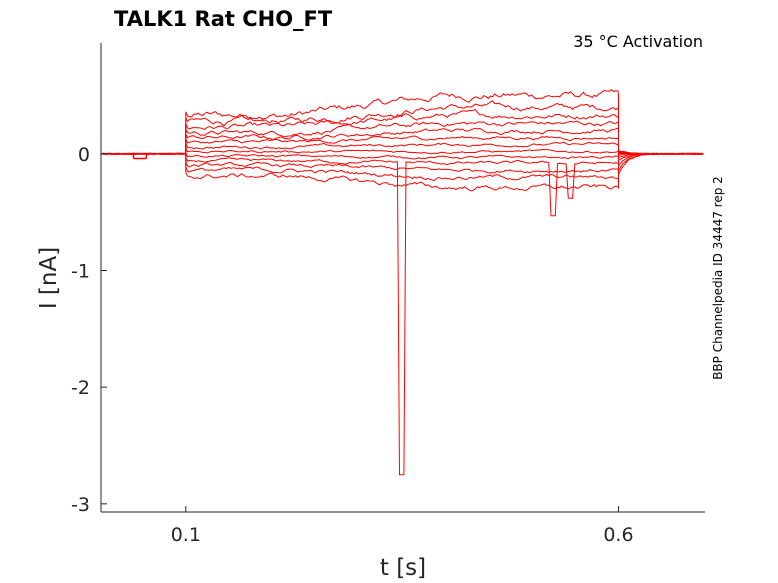 The width and height of the screenshot is (778, 583). Describe the element at coordinates (638, 41) in the screenshot. I see `condition-annotation: 35 °C Activation` at that location.